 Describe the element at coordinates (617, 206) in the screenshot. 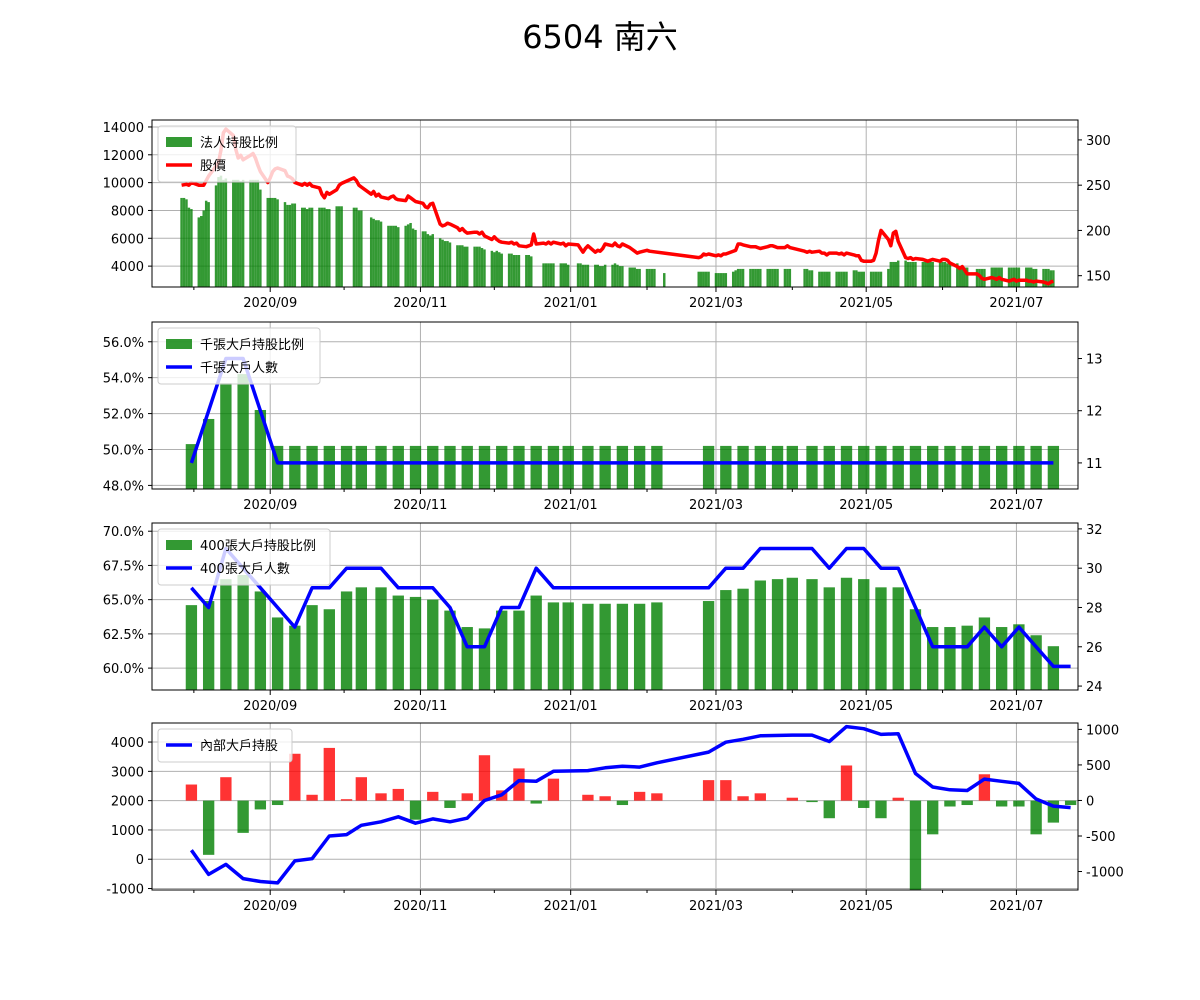

I see `series-line` at that location.